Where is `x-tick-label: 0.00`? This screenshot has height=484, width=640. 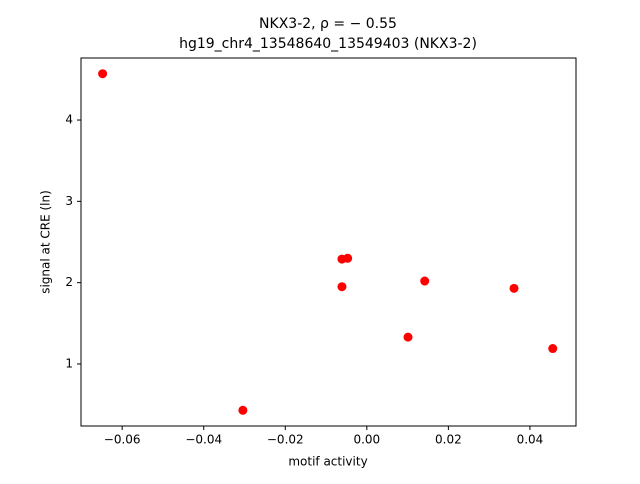 x-tick-label: 0.00 is located at coordinates (366, 440).